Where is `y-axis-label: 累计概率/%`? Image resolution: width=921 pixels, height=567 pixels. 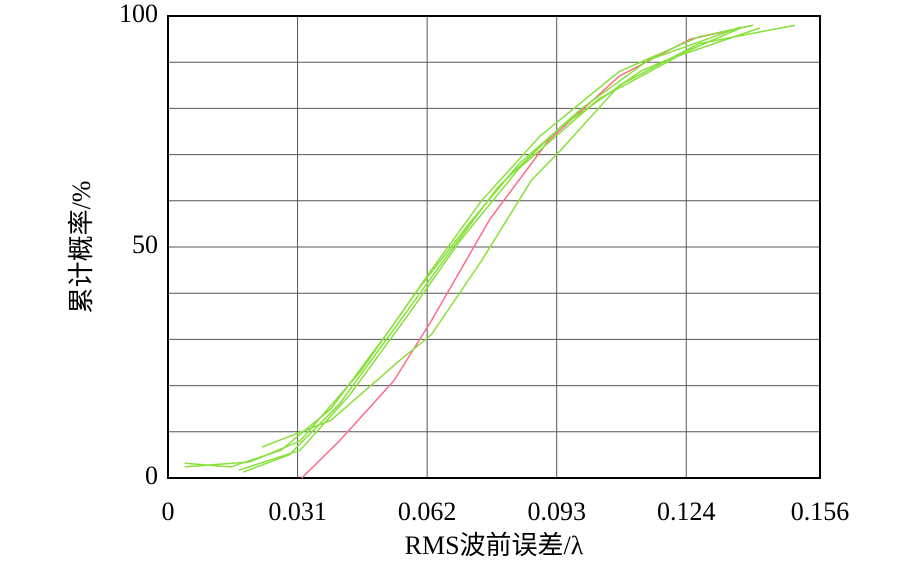
y-axis-label: 累计概率/% is located at coordinates (81, 247).